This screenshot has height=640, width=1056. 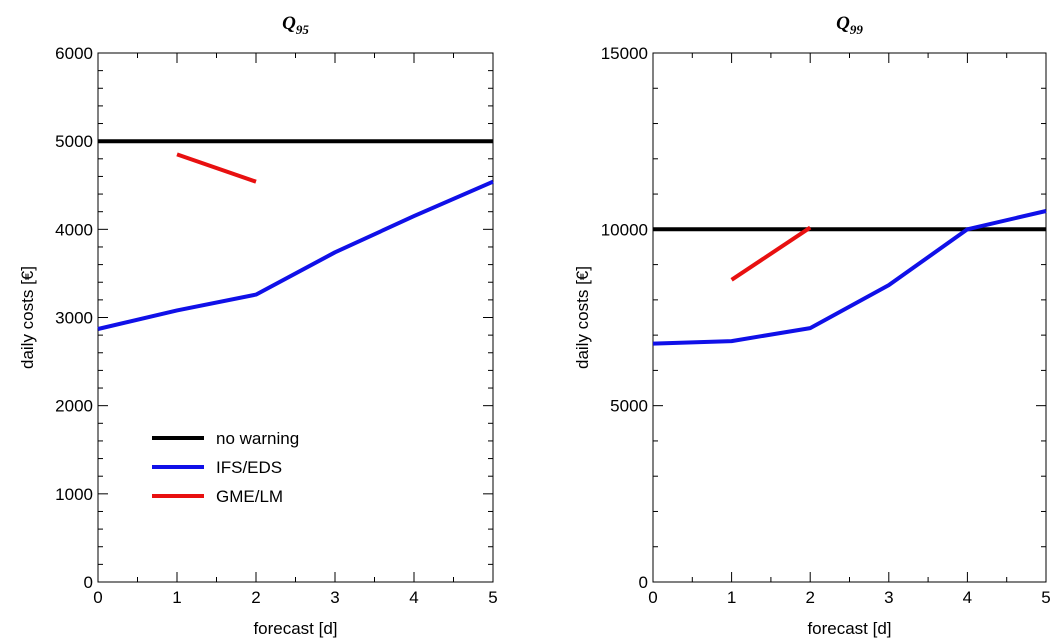 I want to click on y-tick-label: 10000, so click(x=624, y=229).